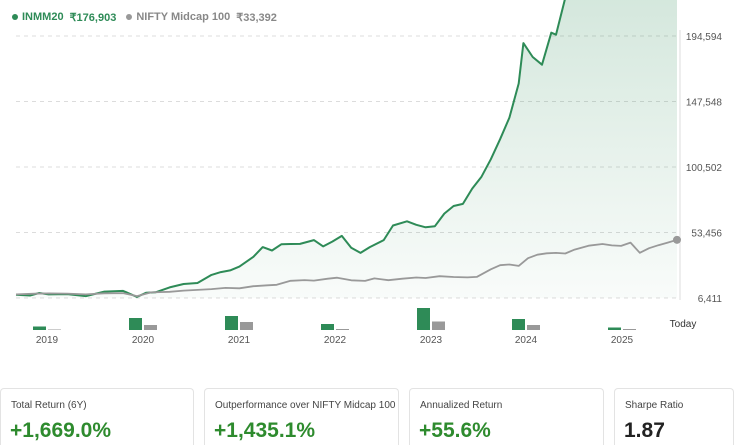 The height and width of the screenshot is (445, 734). What do you see at coordinates (61, 430) in the screenshot?
I see `stat-value: +1,669.0%` at bounding box center [61, 430].